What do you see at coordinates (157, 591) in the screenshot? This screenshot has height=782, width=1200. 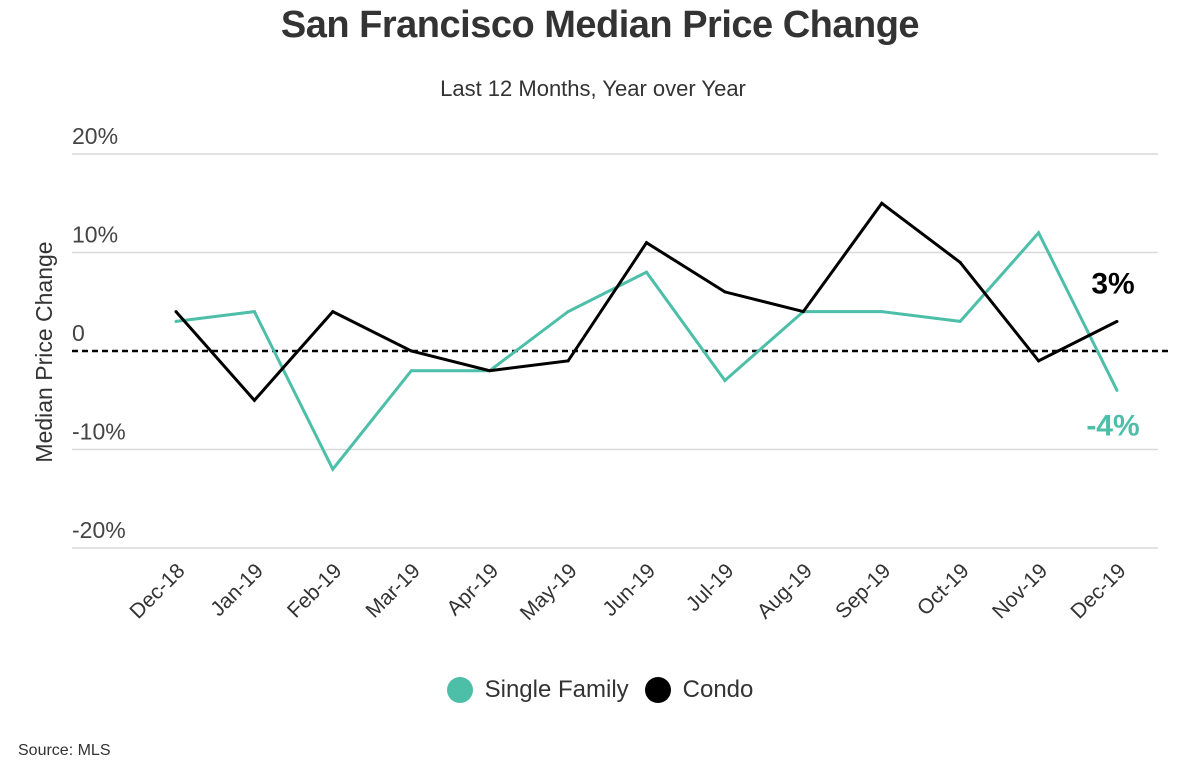 I see `x-tick-label: Dec-18` at bounding box center [157, 591].